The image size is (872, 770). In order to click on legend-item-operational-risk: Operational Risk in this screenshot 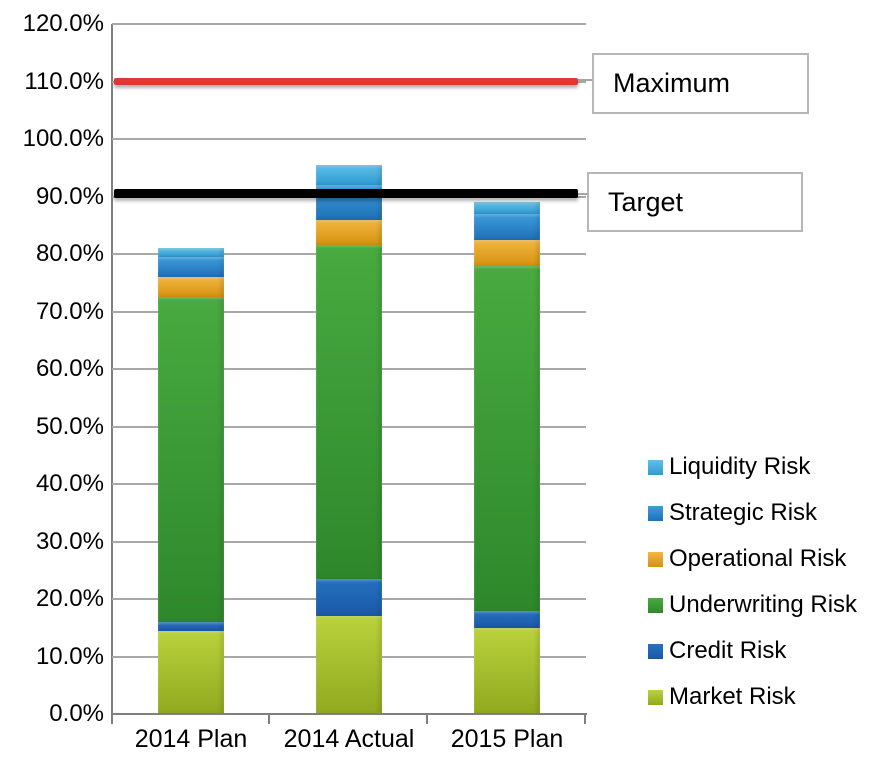, I will do `click(752, 559)`.